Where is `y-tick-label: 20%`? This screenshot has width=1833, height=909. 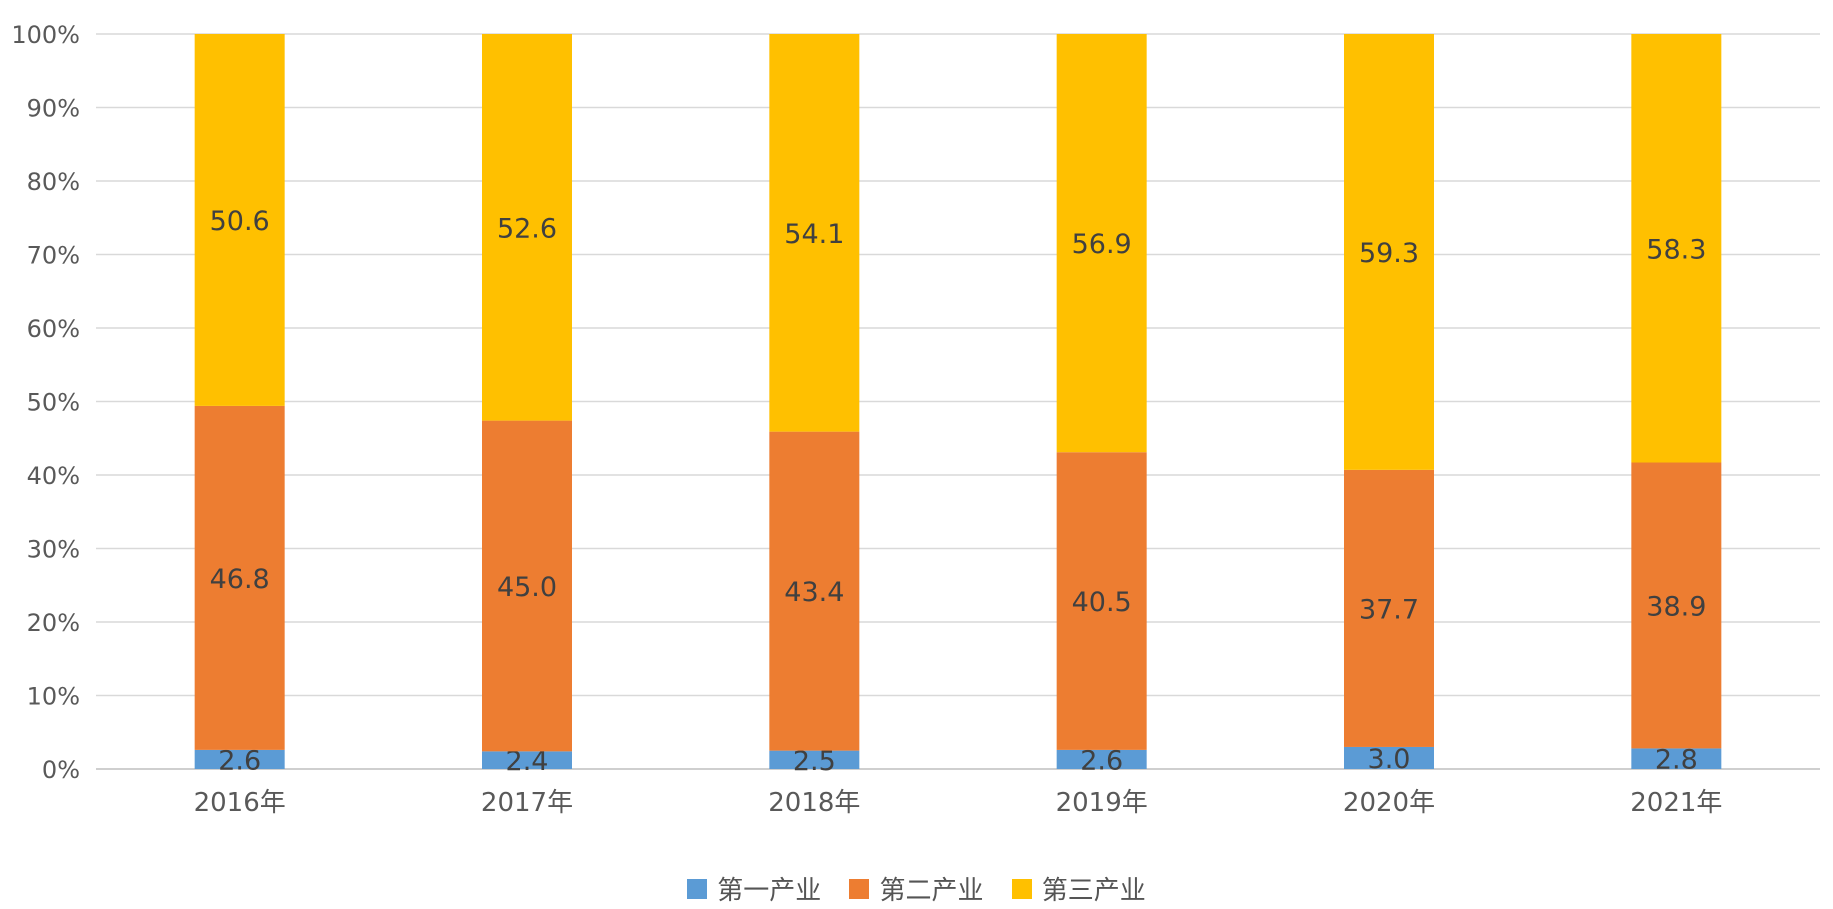 y-tick-label: 20% is located at coordinates (53, 623).